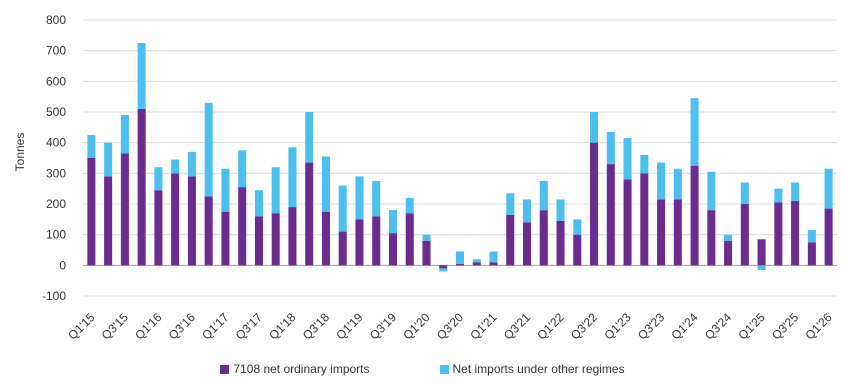  Describe the element at coordinates (249, 326) in the screenshot. I see `x-tick-label: Q3'17` at that location.